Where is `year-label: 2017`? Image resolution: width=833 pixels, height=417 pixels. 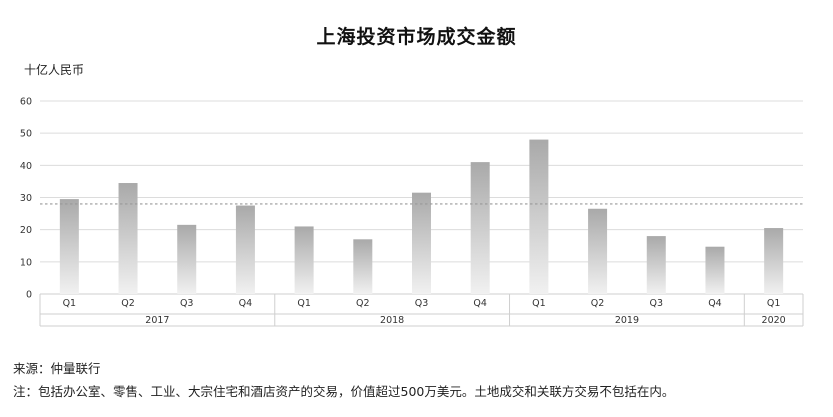 year-label: 2017 is located at coordinates (157, 320).